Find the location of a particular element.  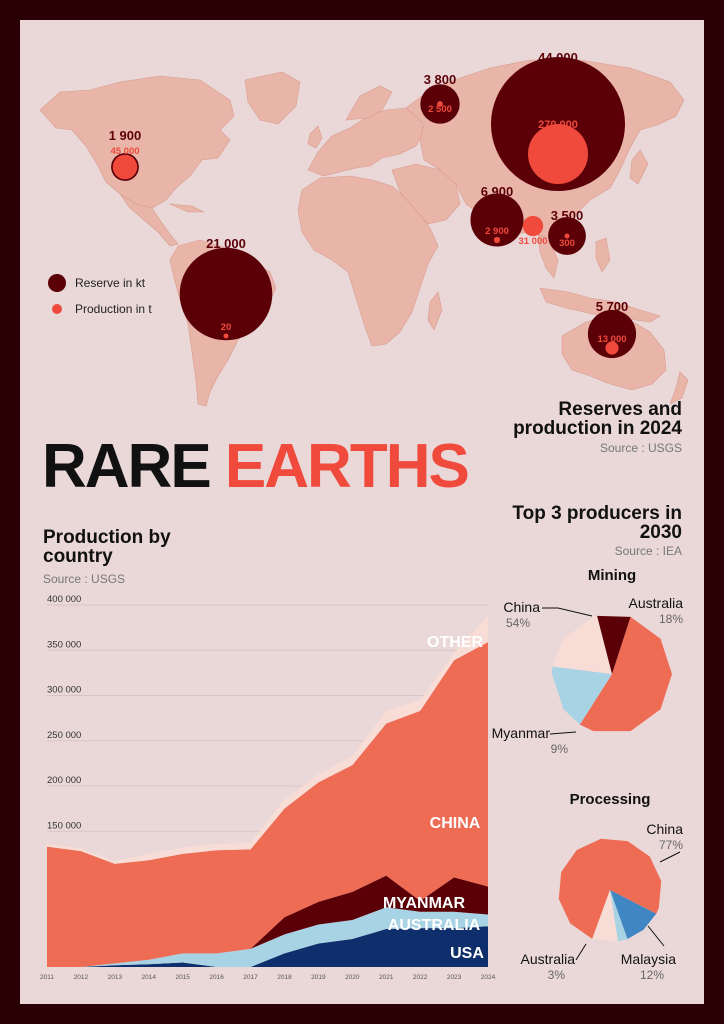

production-bubble-australia is located at coordinates (612, 348).